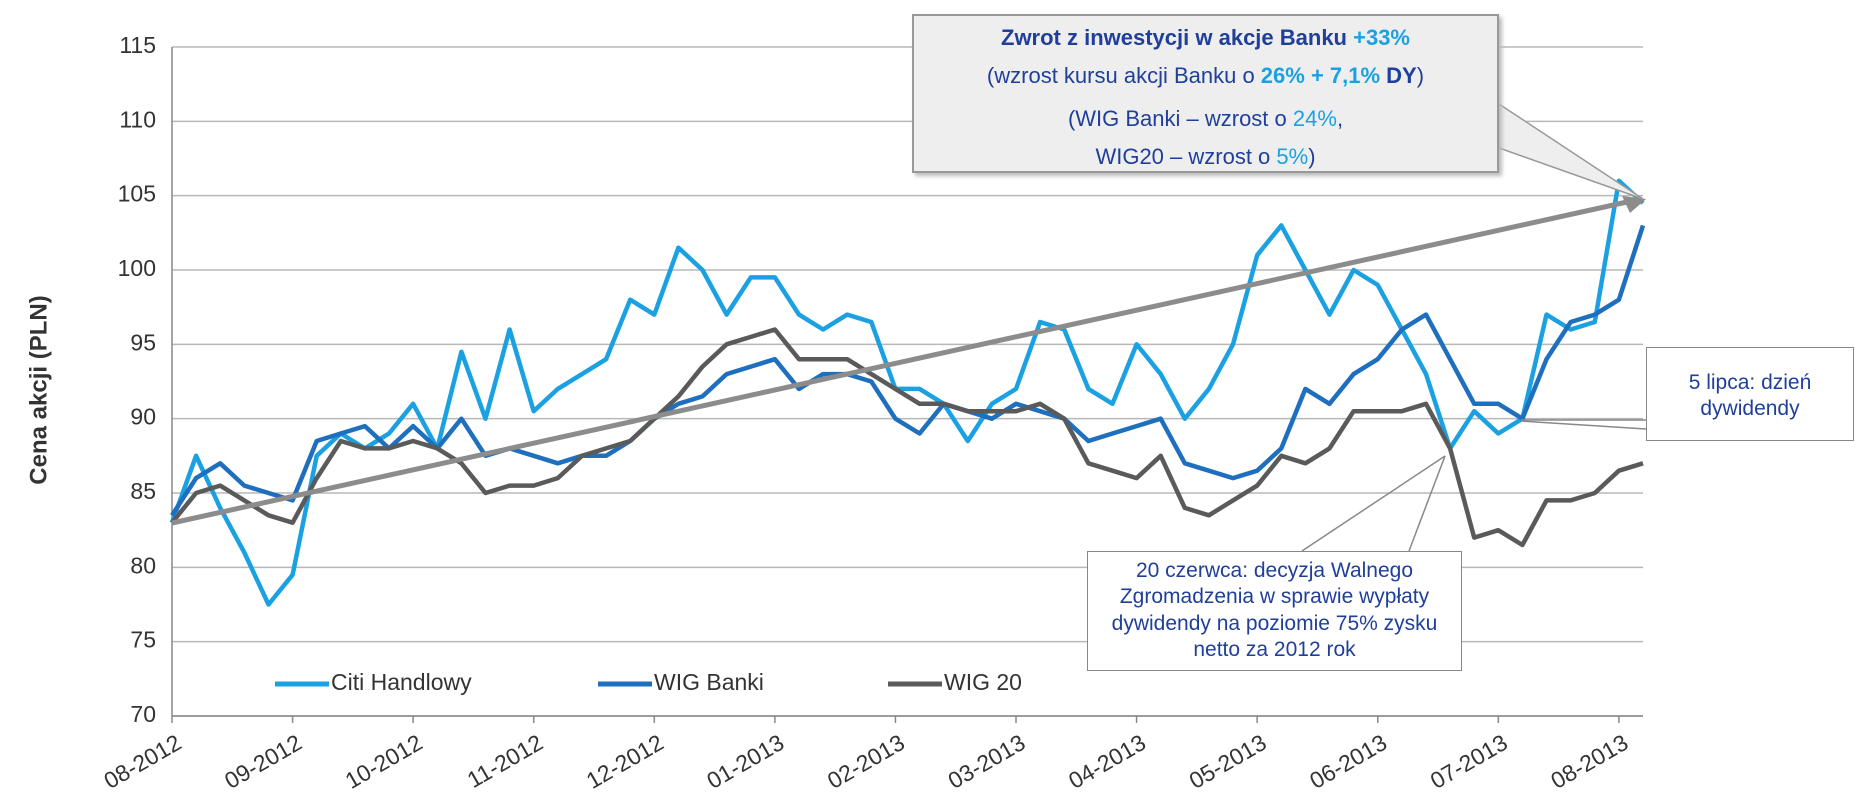 This screenshot has height=798, width=1856. Describe the element at coordinates (625, 761) in the screenshot. I see `x-tick-label: 12-2012` at that location.